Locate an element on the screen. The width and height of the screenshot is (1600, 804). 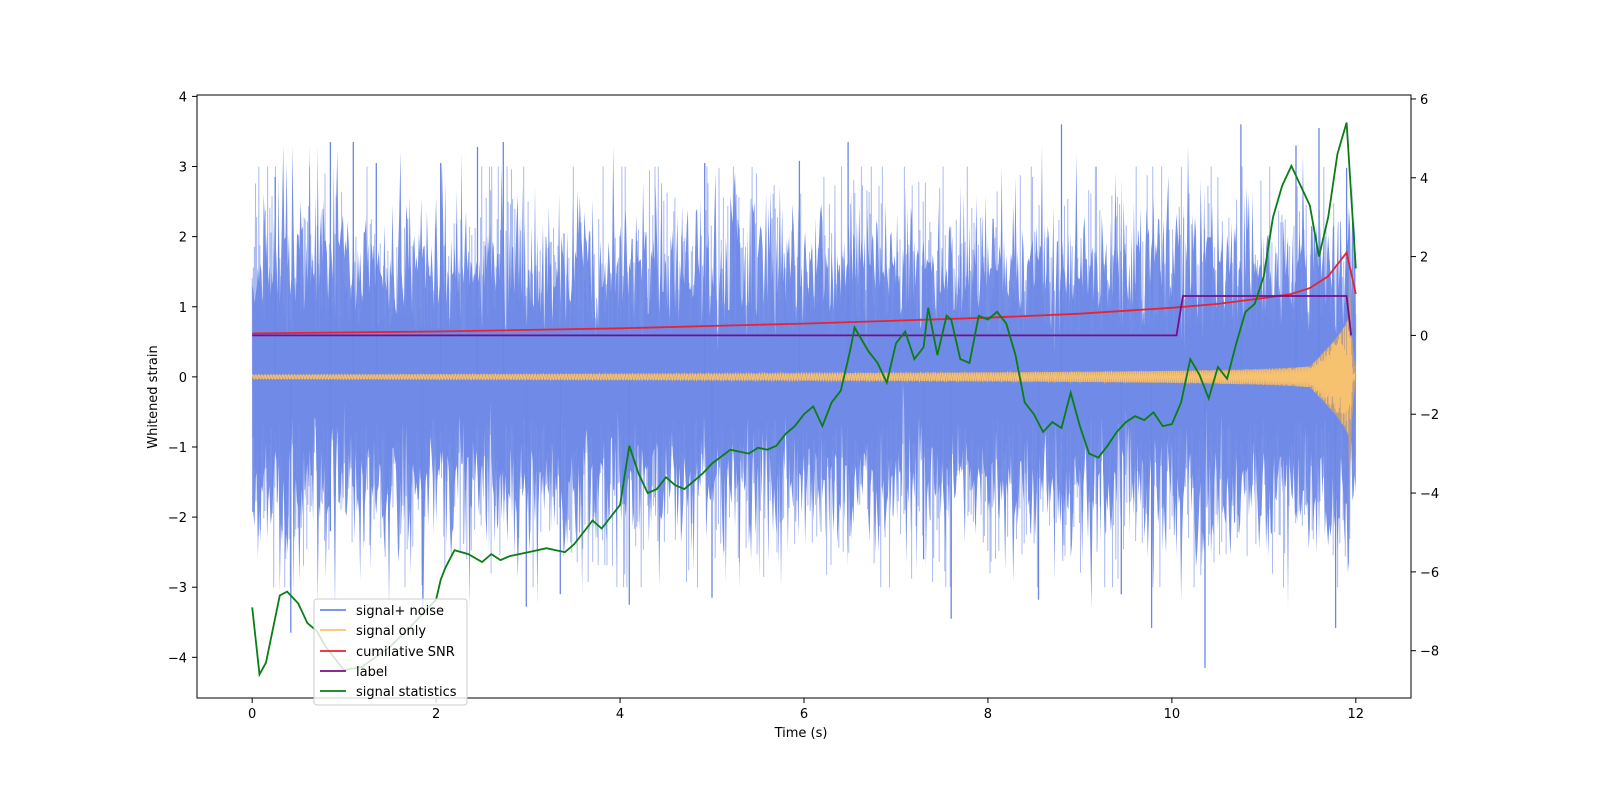
y2-tick-label: −2 is located at coordinates (1429, 415).